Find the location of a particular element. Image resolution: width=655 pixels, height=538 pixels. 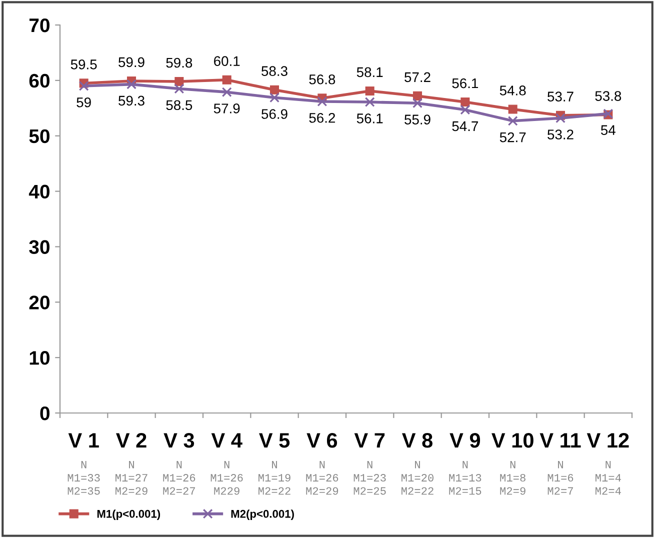

text: N M1=26 M2=27 is located at coordinates (179, 477).